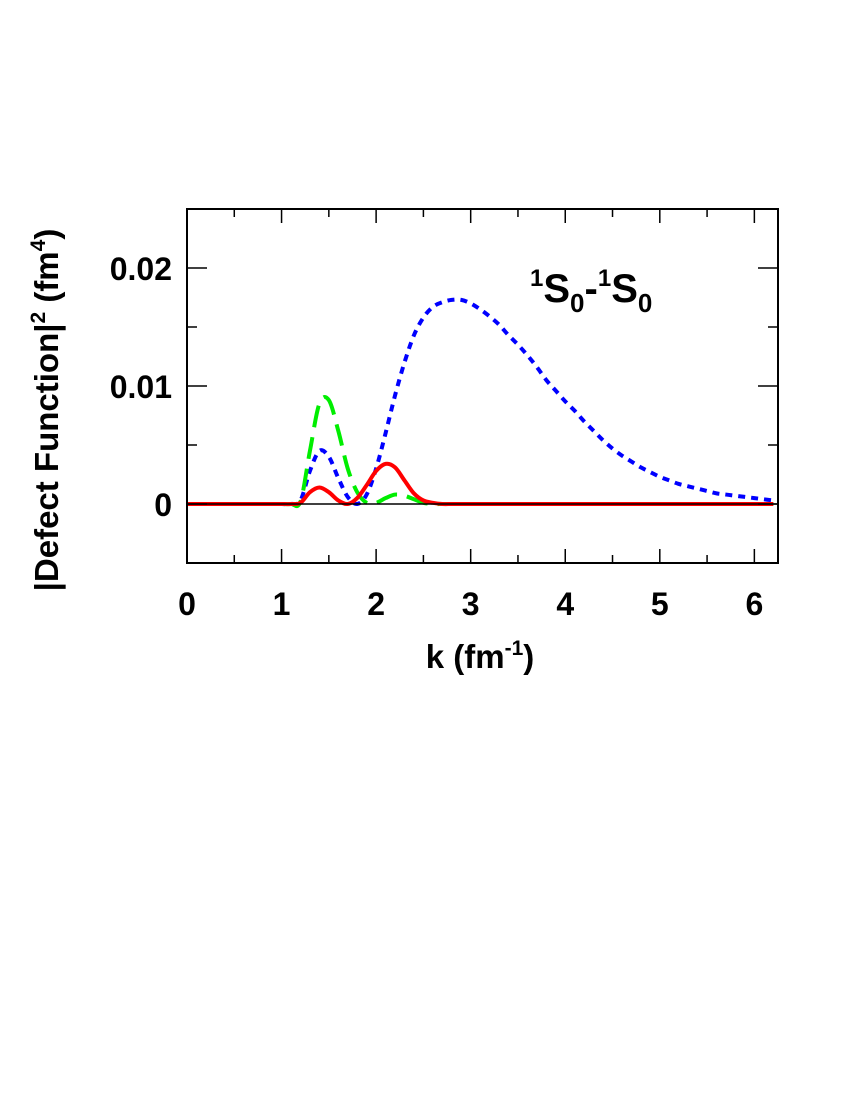 The width and height of the screenshot is (850, 1100). What do you see at coordinates (187, 604) in the screenshot?
I see `x-tick-label: 0` at bounding box center [187, 604].